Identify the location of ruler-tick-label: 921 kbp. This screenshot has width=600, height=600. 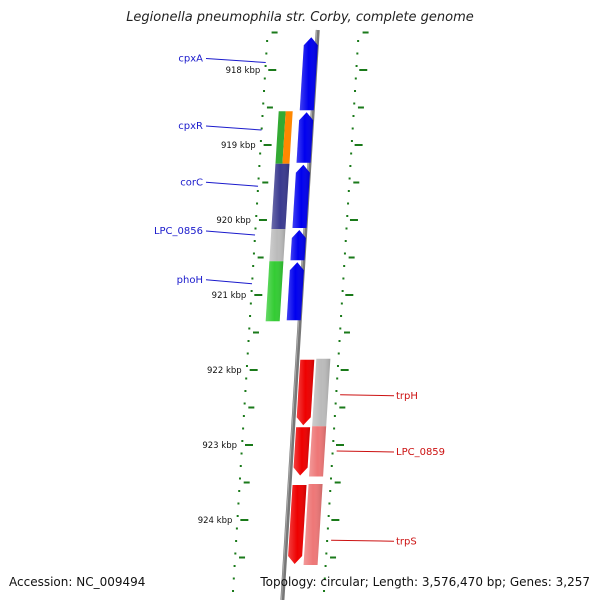
(229, 296).